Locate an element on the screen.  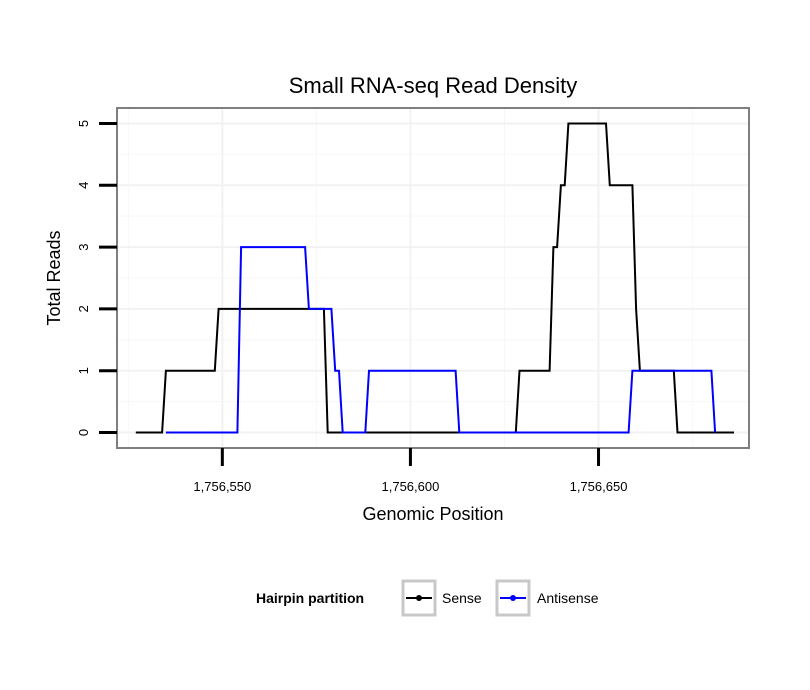
legend-key-sense is located at coordinates (419, 598).